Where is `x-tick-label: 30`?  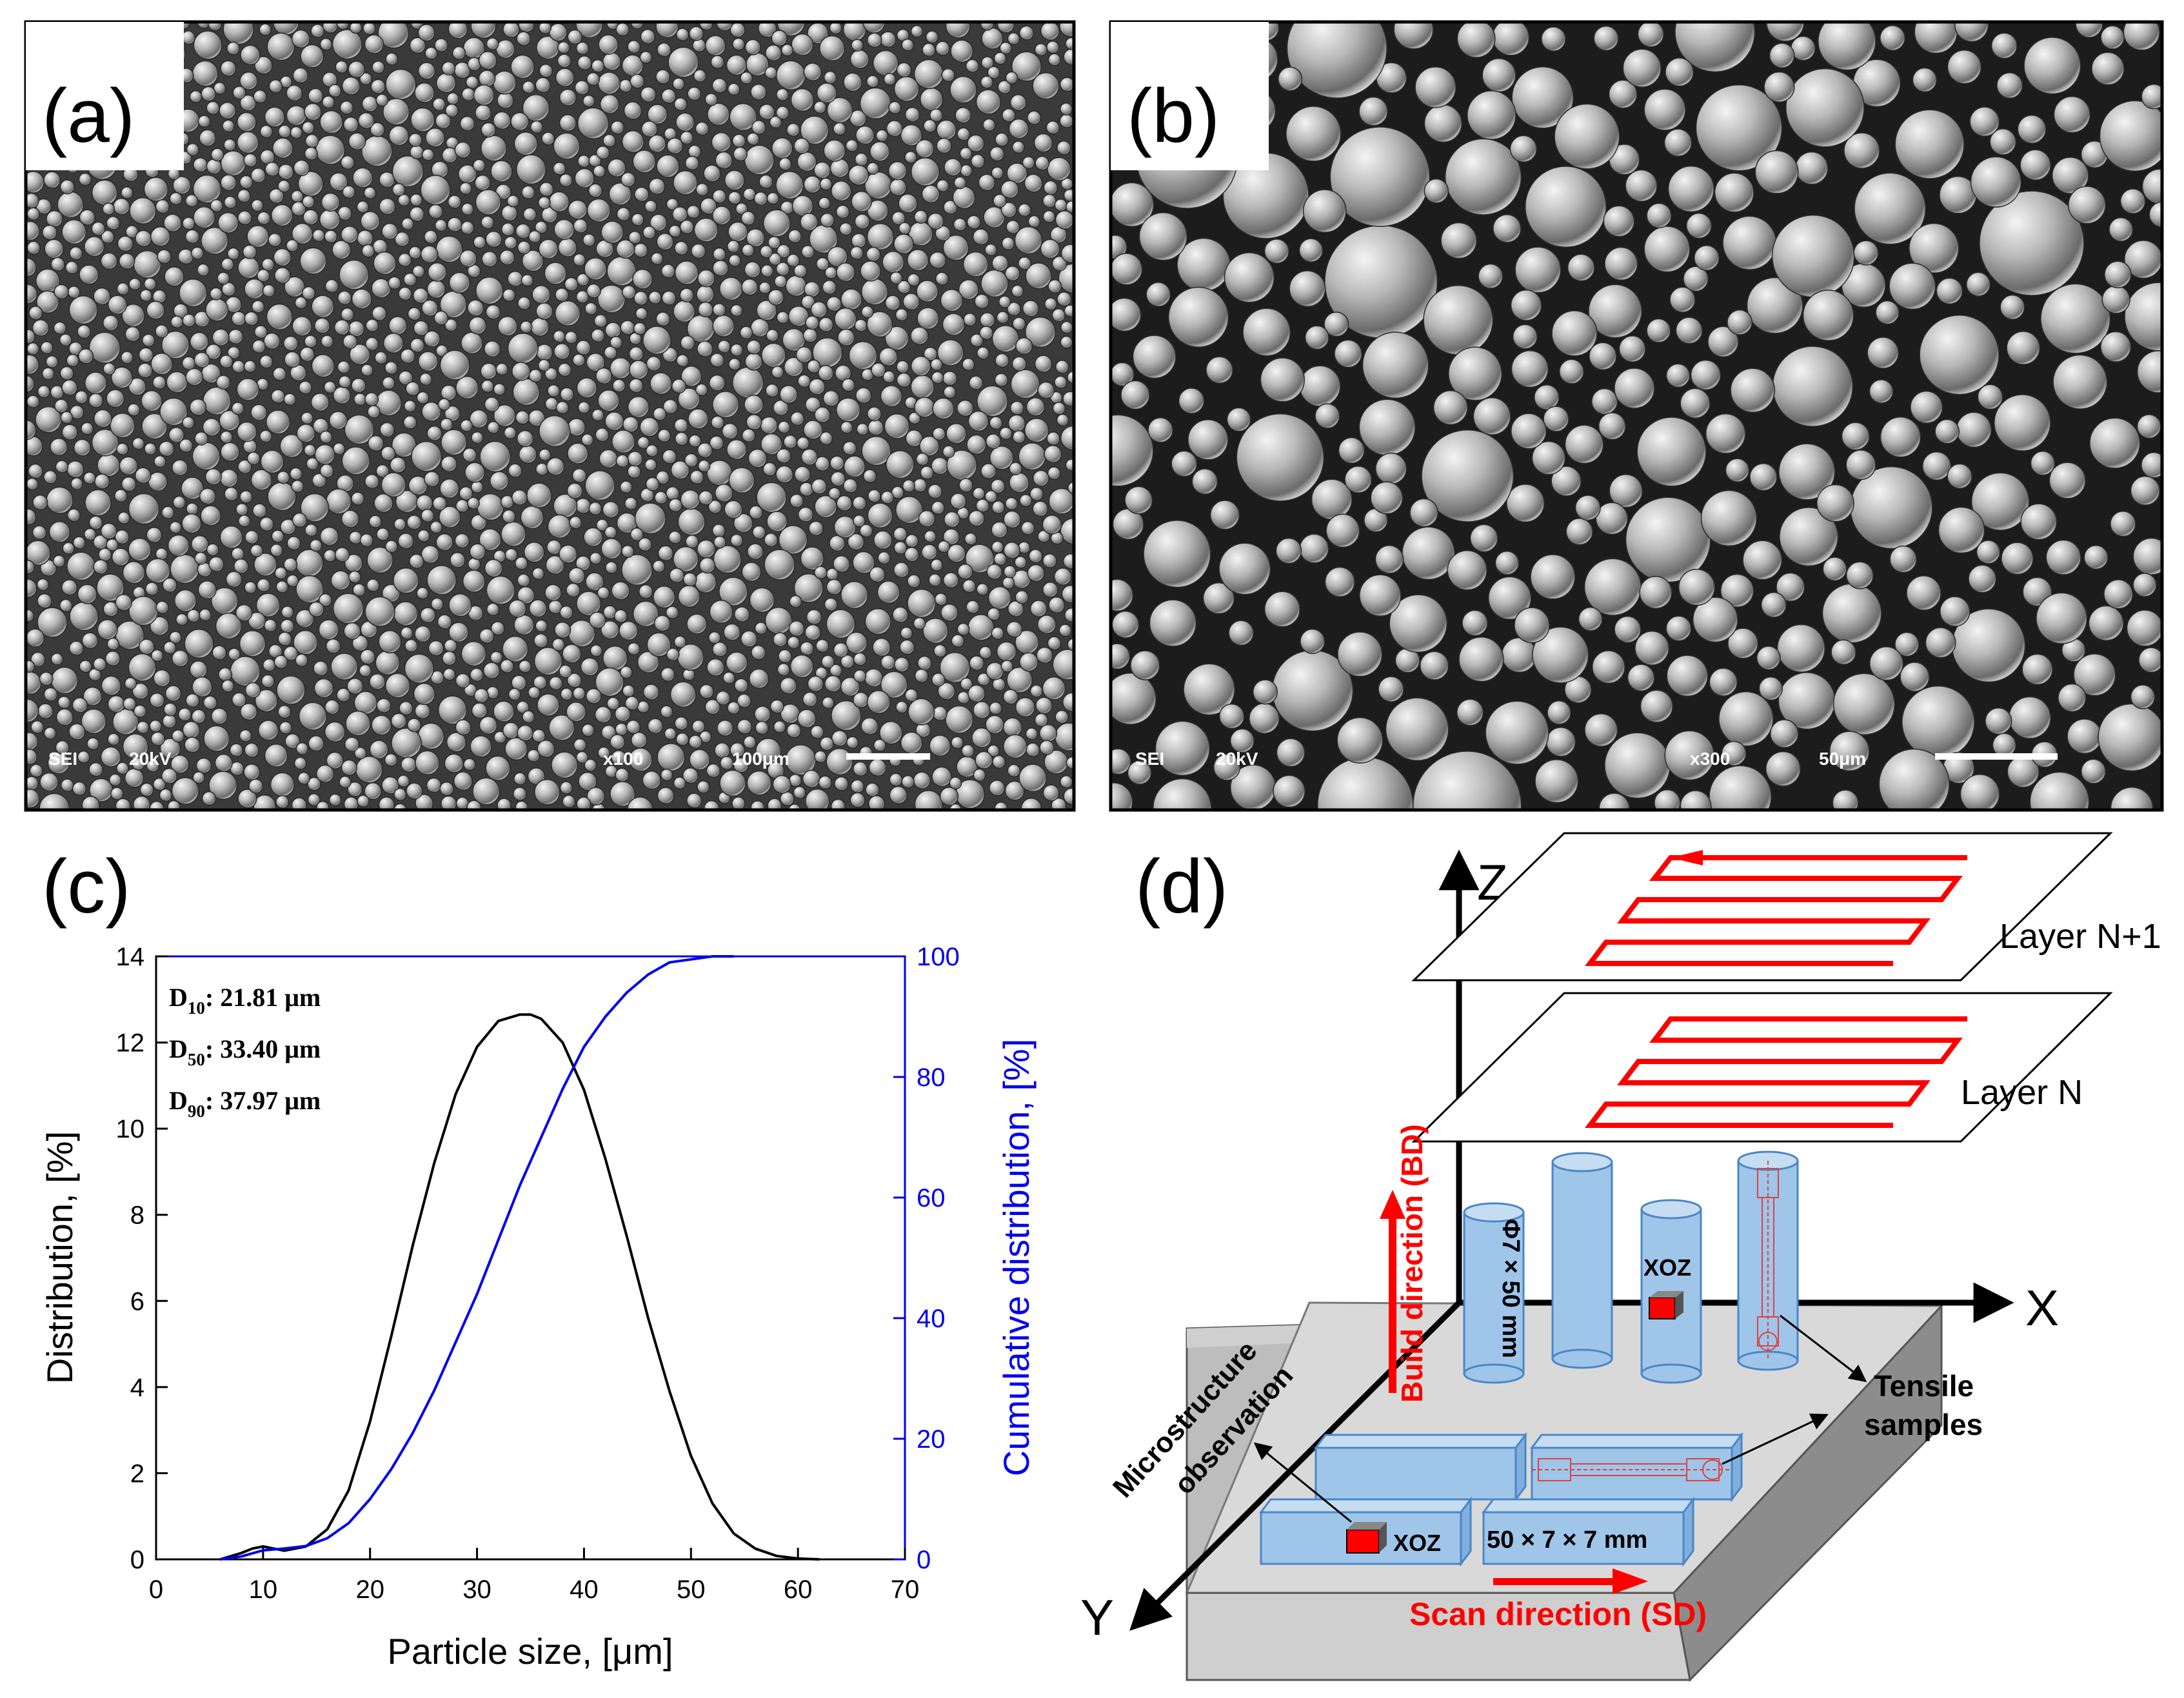
x-tick-label: 30 is located at coordinates (476, 1589).